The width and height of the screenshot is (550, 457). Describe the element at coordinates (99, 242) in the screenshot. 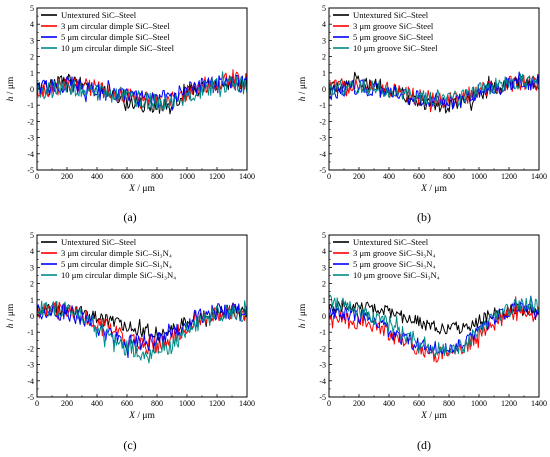

I see `legend-entry: Untextured SiC–Steel` at that location.